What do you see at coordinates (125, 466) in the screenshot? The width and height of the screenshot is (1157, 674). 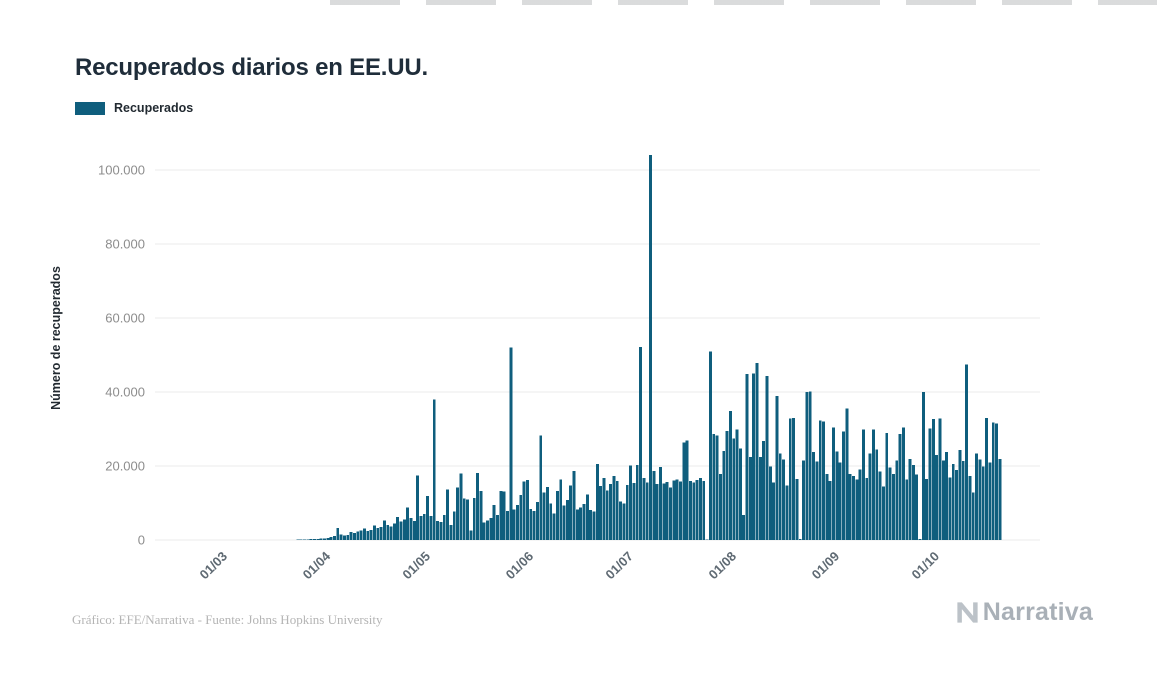 I see `y-tick-label: 20.000` at bounding box center [125, 466].